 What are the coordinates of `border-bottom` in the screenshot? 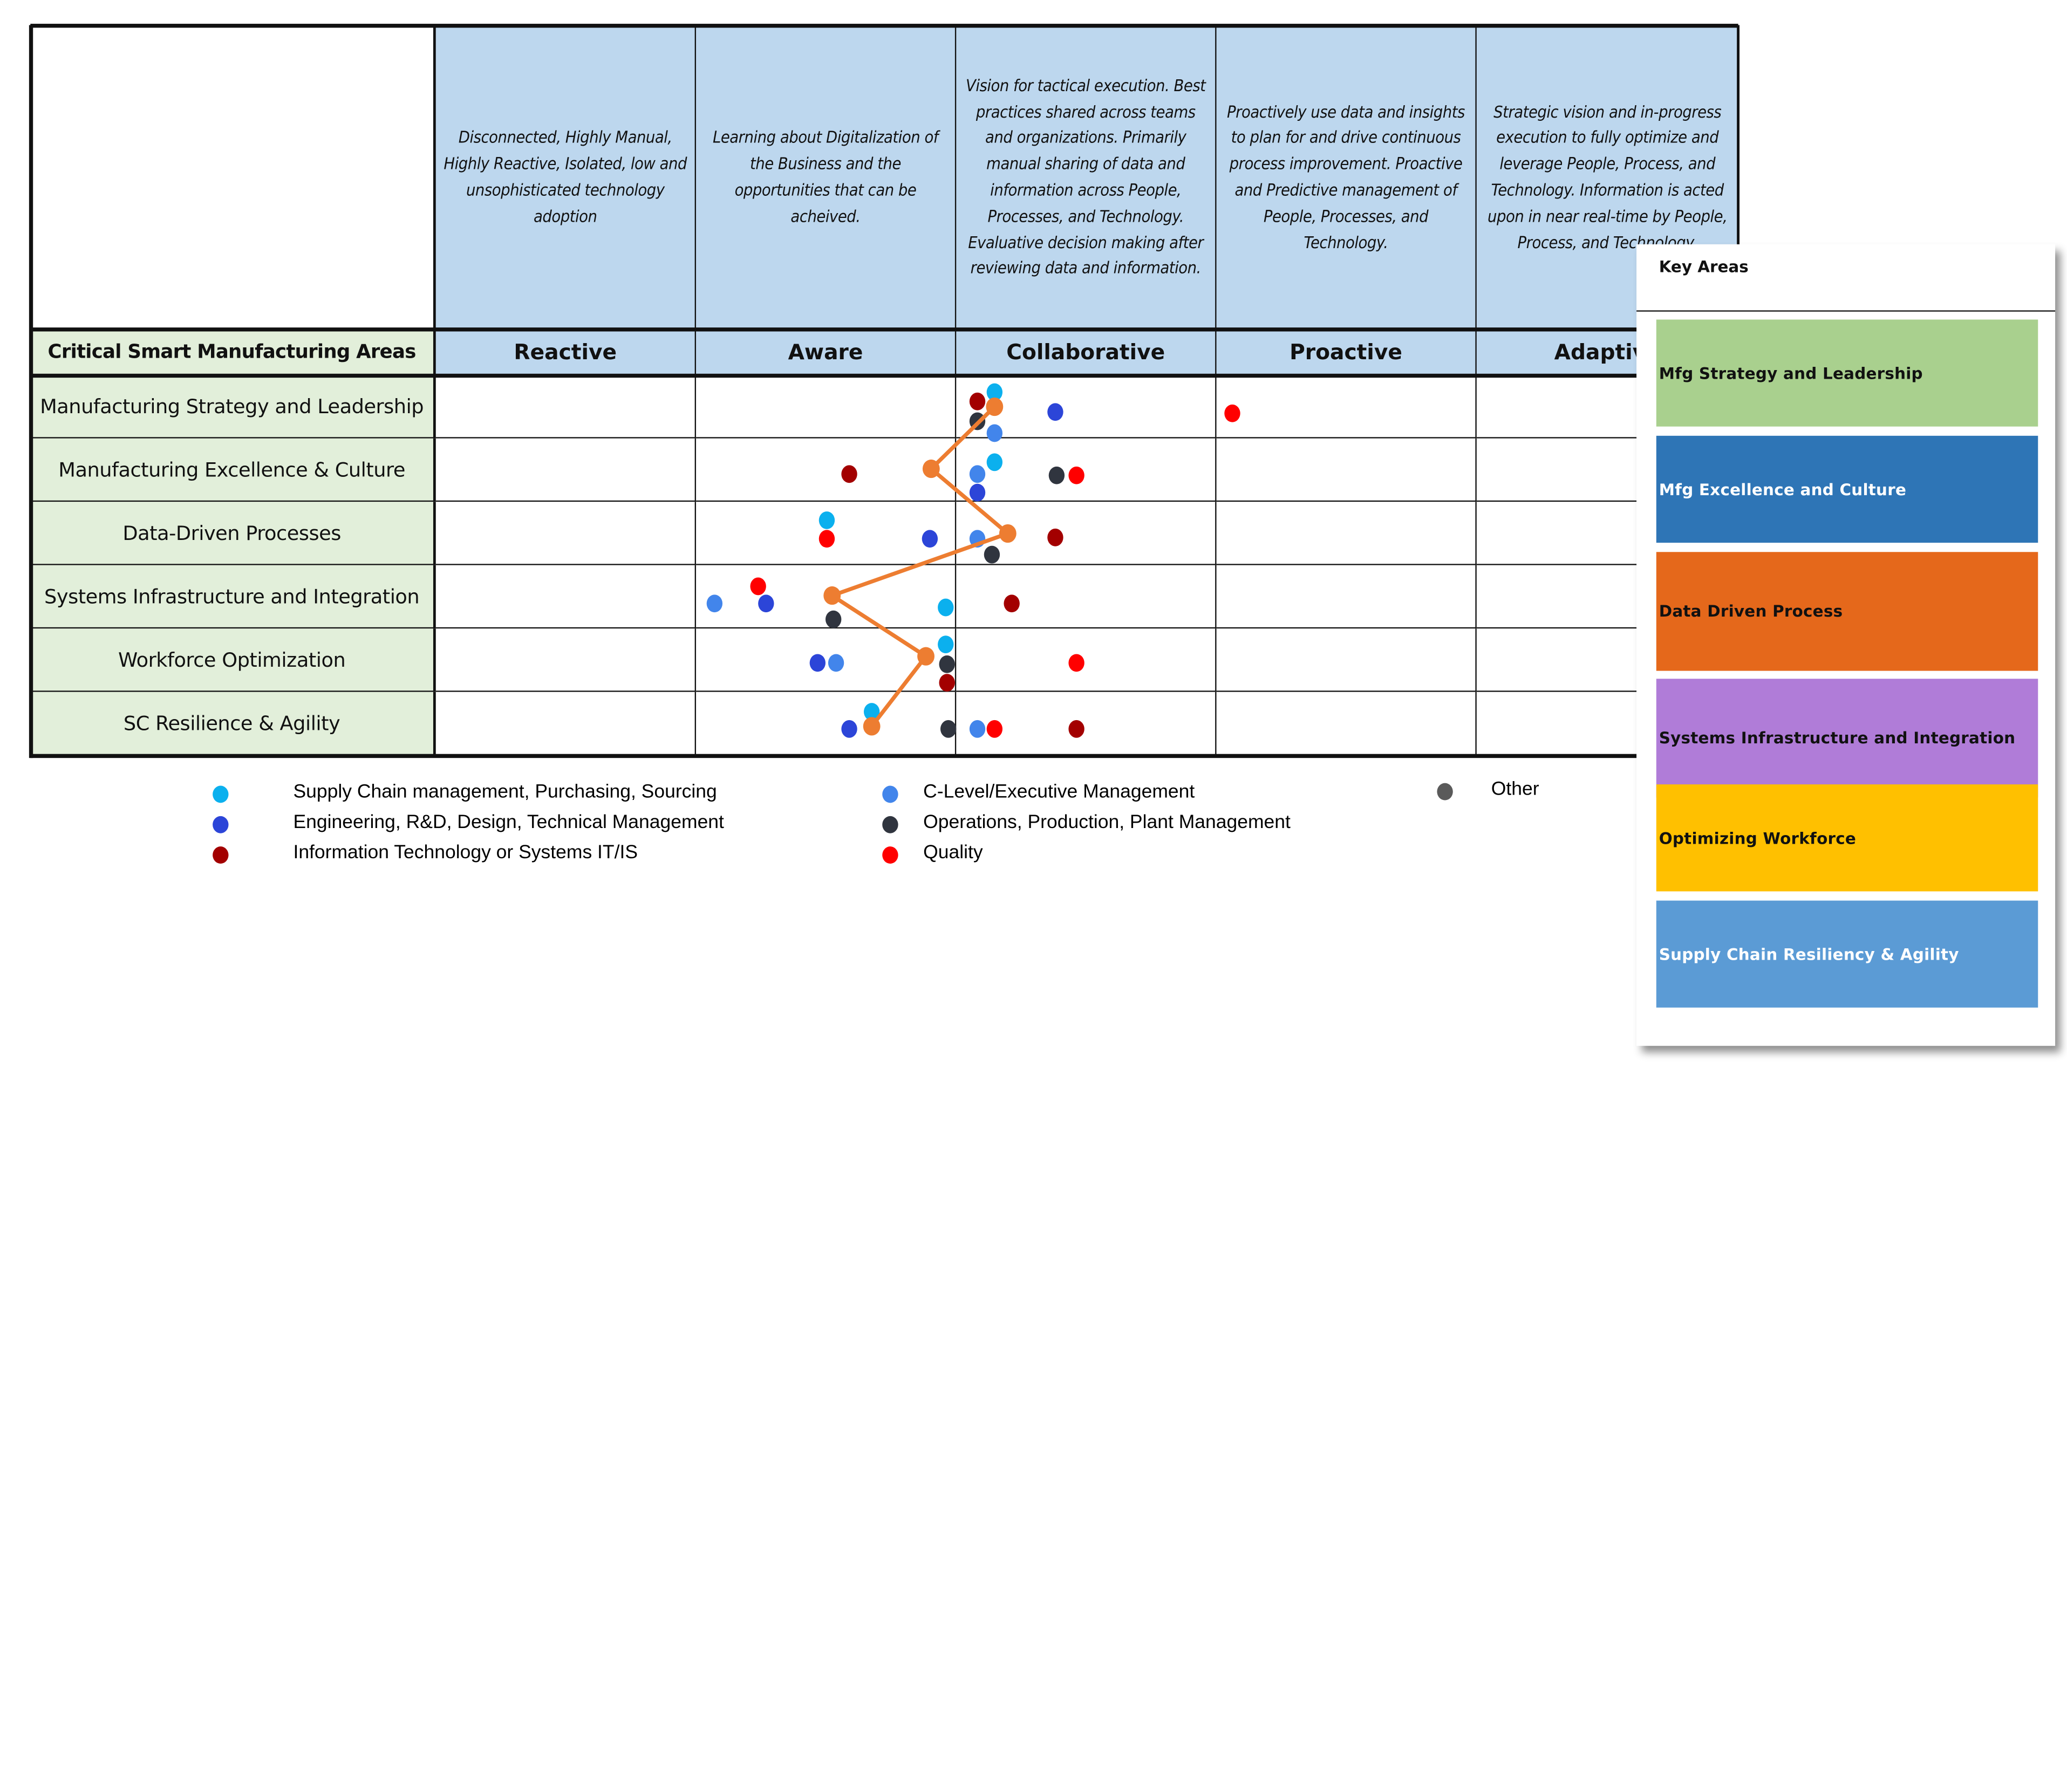 It's located at (884, 756).